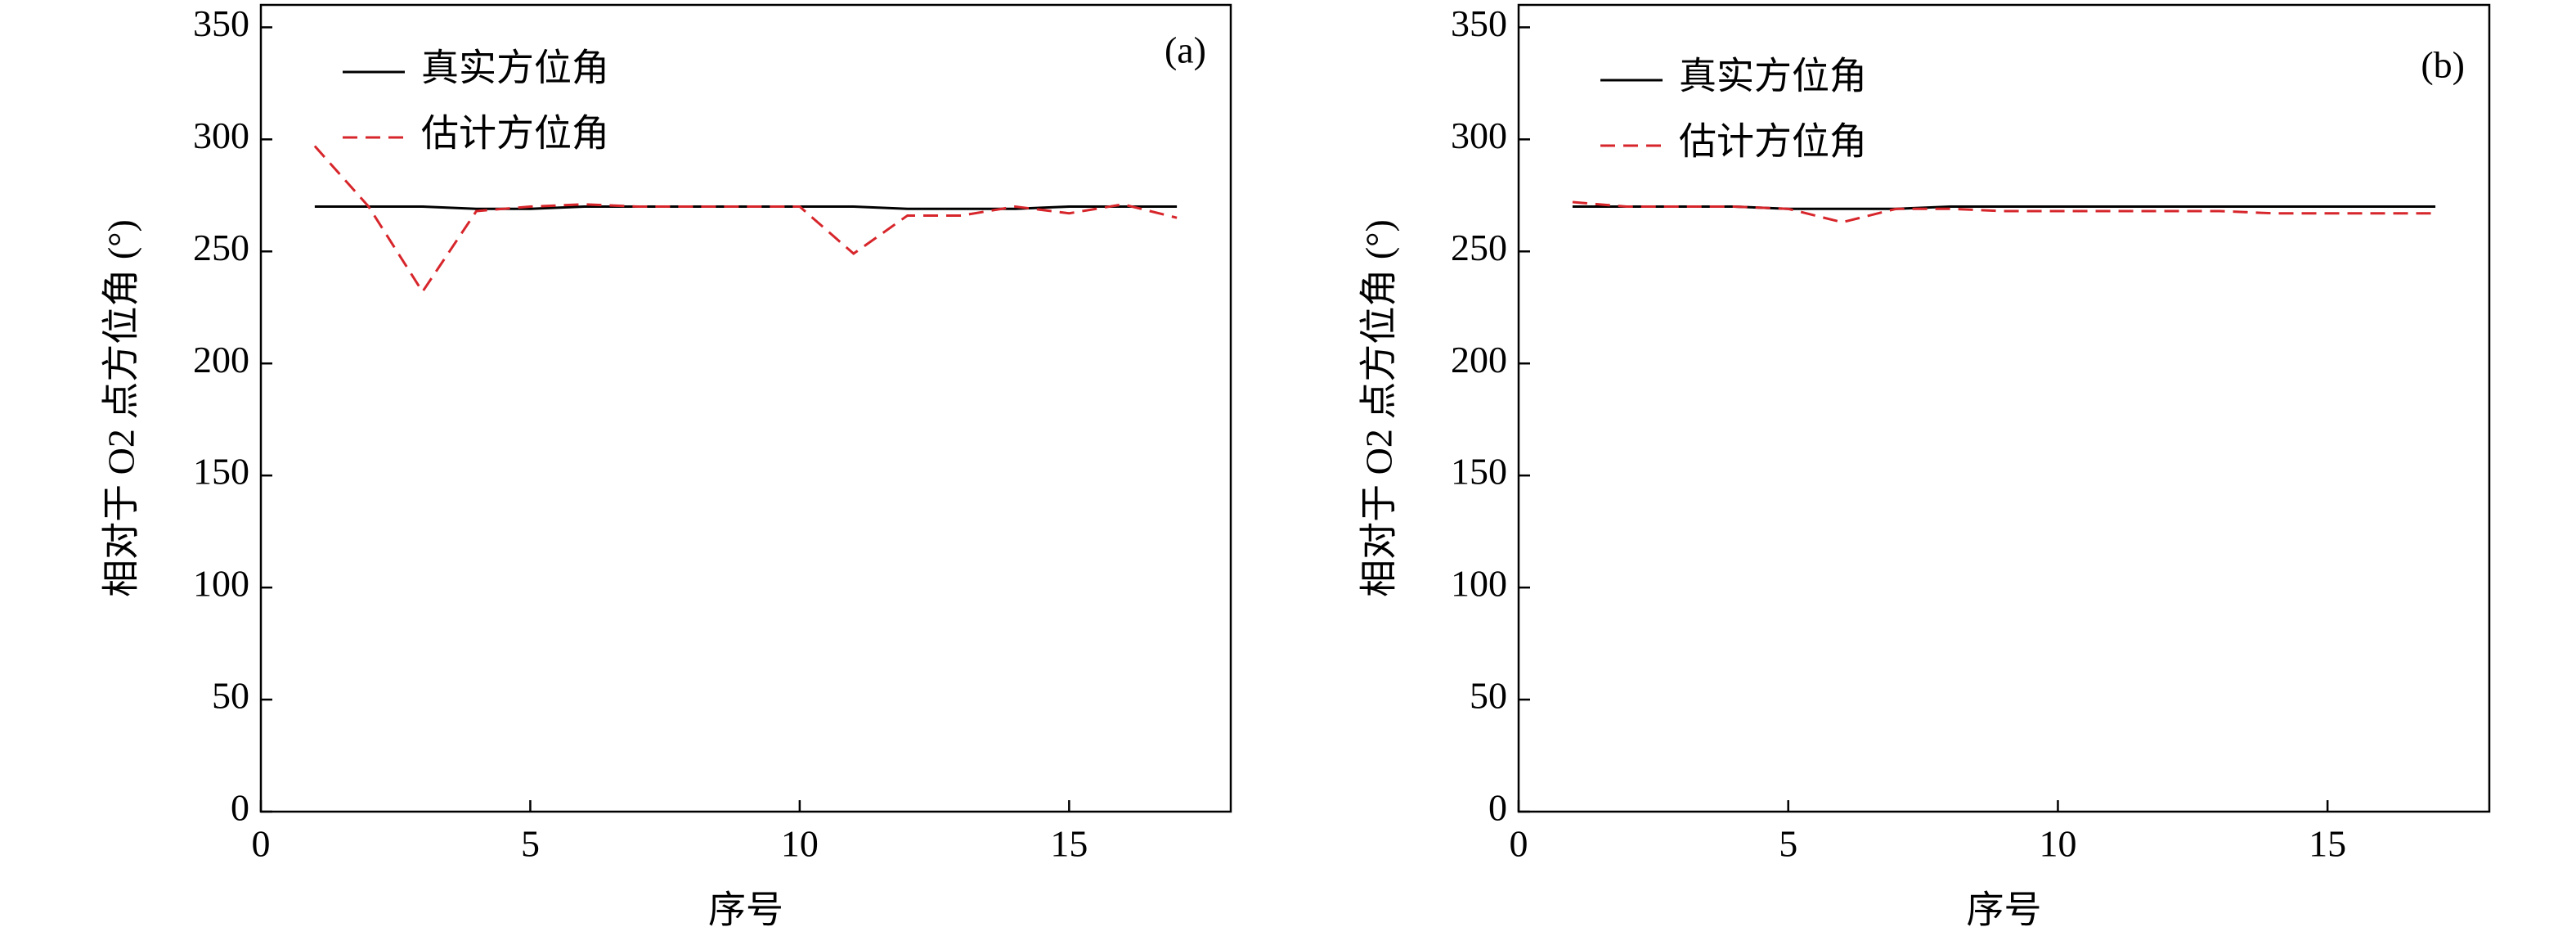 This screenshot has width=2576, height=936. I want to click on panel-label: (b), so click(2443, 65).